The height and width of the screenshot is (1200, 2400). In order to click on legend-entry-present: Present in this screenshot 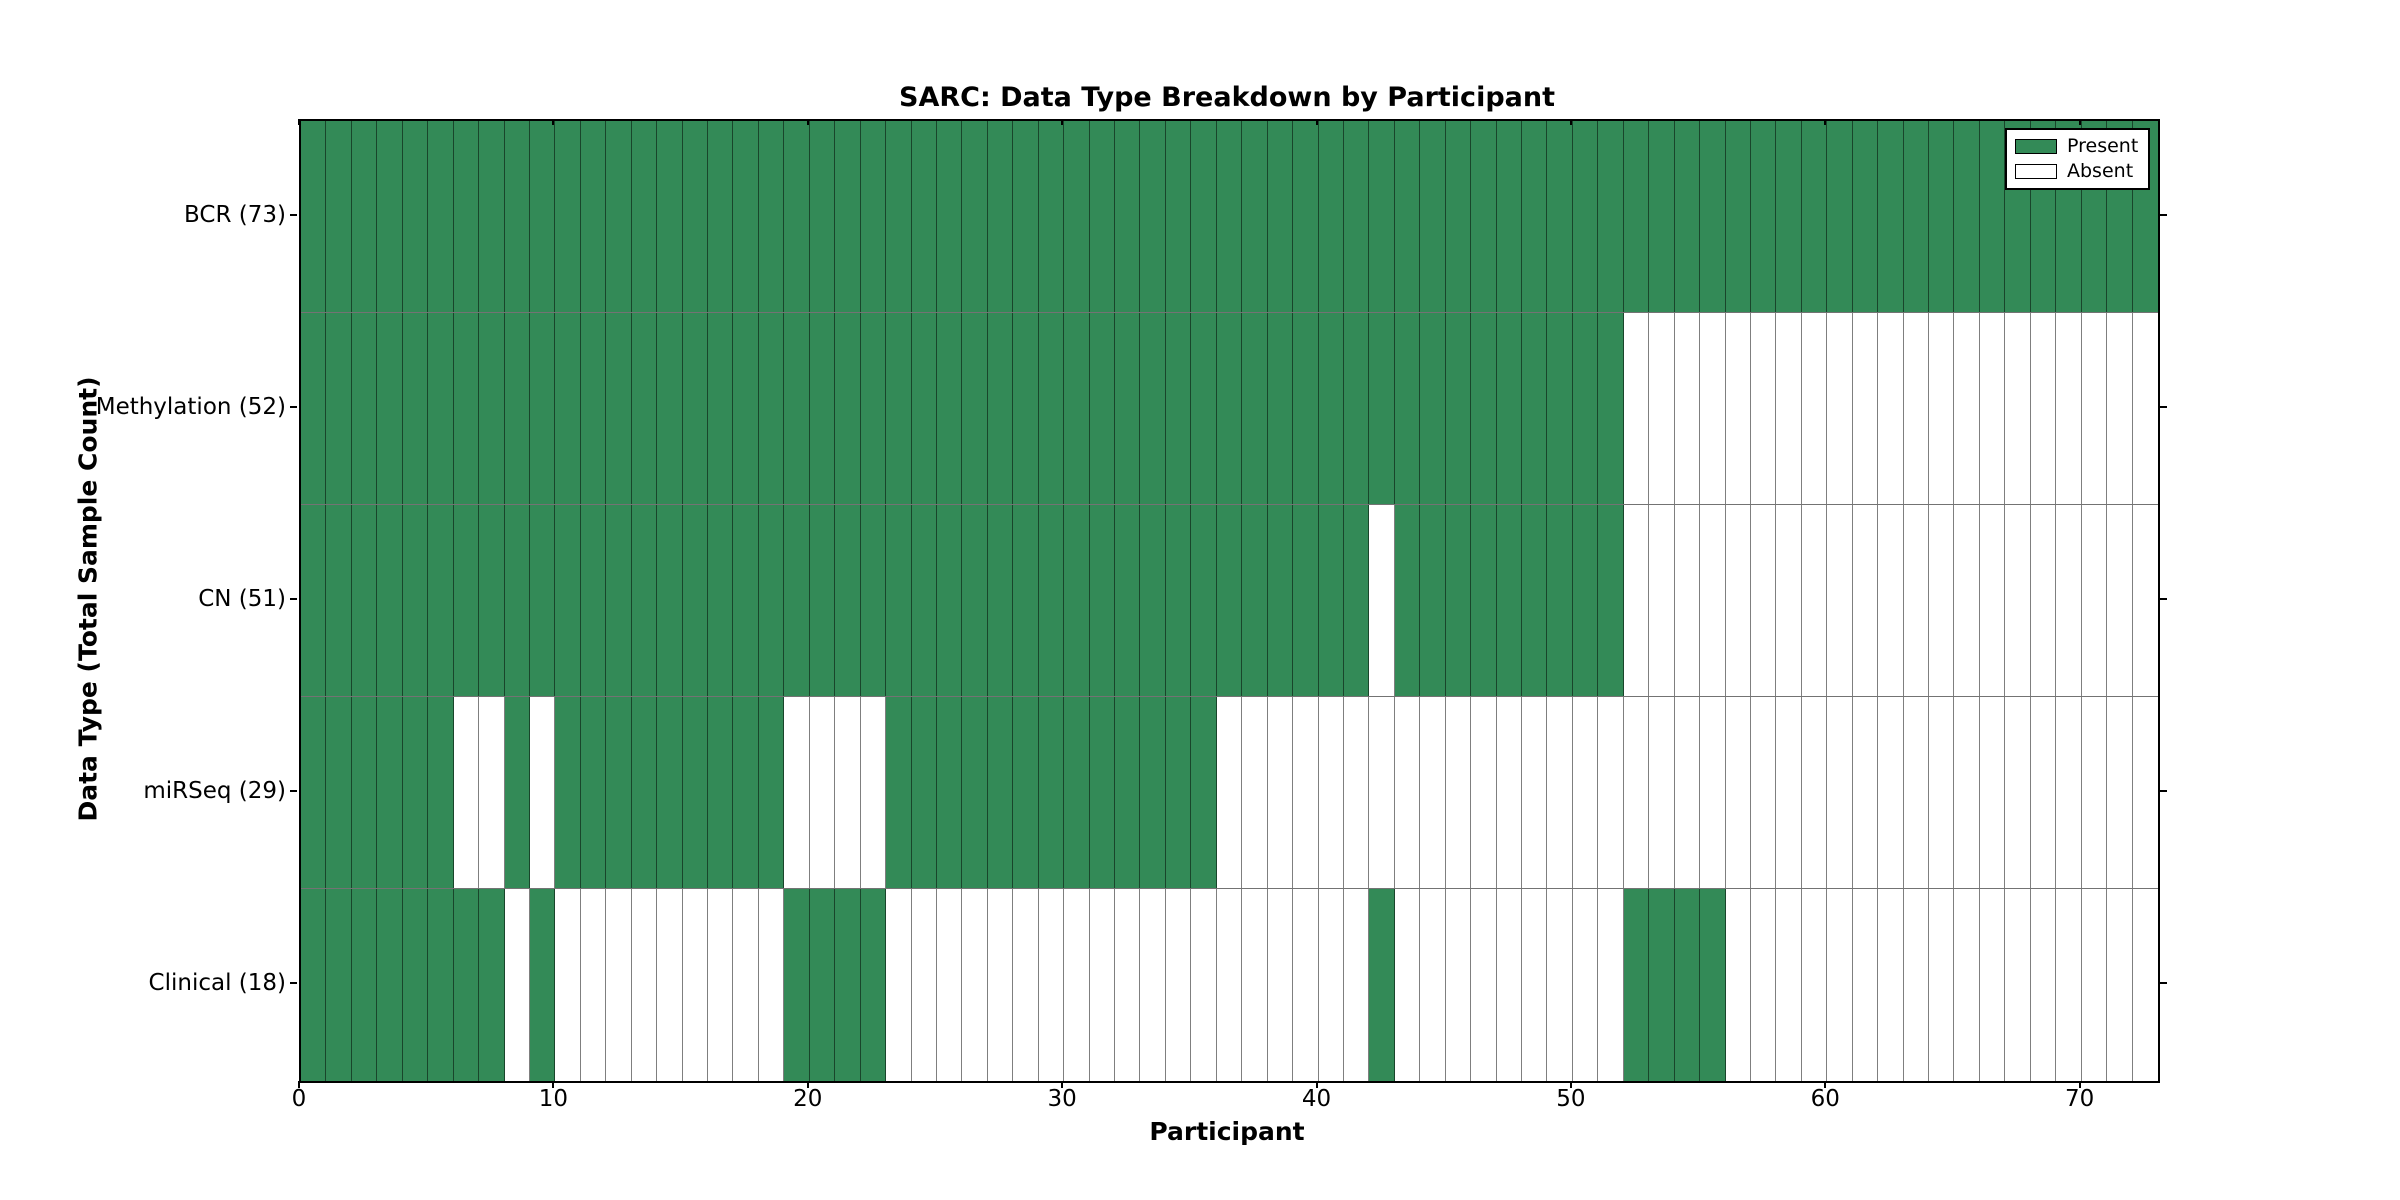, I will do `click(2077, 146)`.